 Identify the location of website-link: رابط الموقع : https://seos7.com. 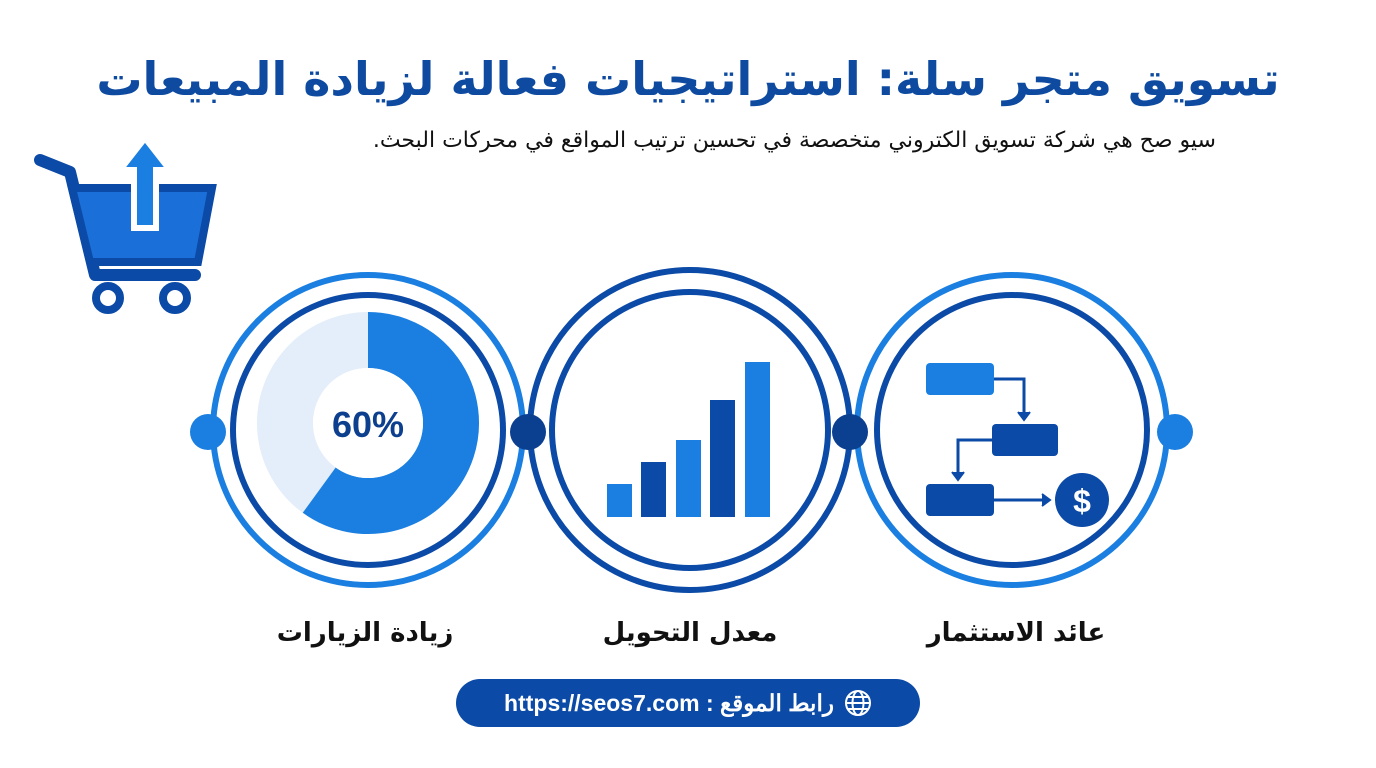
(688, 703).